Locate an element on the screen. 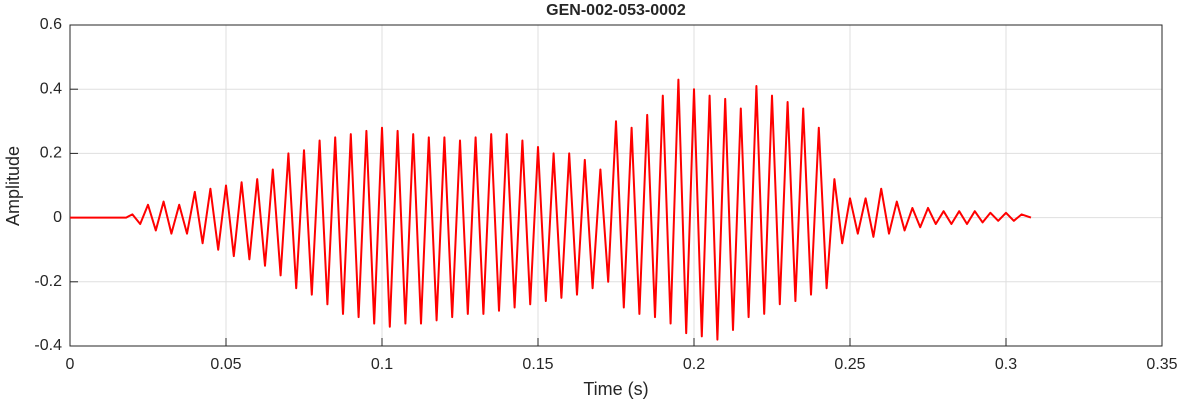 The height and width of the screenshot is (404, 1182). y-tick-label: -0.4 is located at coordinates (48, 345).